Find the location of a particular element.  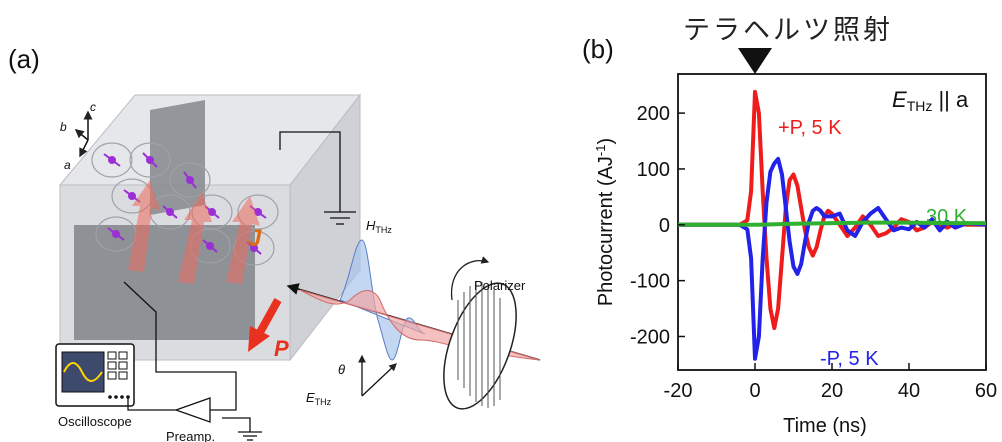

polarization-arrow is located at coordinates (265, 325).